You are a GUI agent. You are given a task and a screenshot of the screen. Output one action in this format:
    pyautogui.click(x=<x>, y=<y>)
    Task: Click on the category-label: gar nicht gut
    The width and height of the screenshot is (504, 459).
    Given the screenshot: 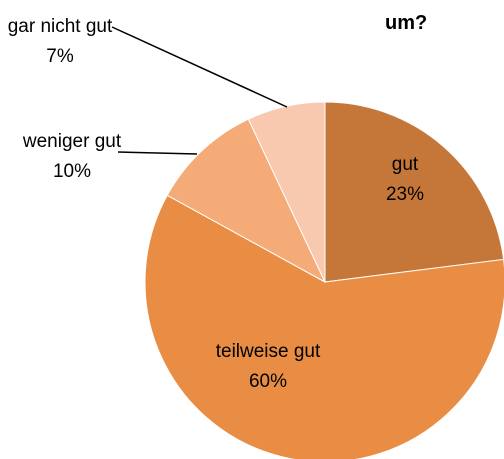 What is the action you would take?
    pyautogui.click(x=60, y=26)
    